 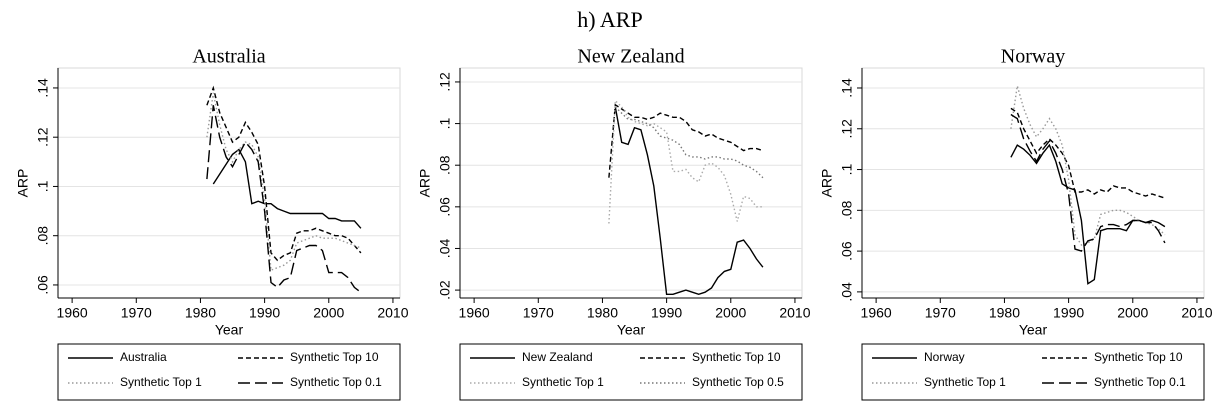 I want to click on panel-title: Australia, so click(x=228, y=57).